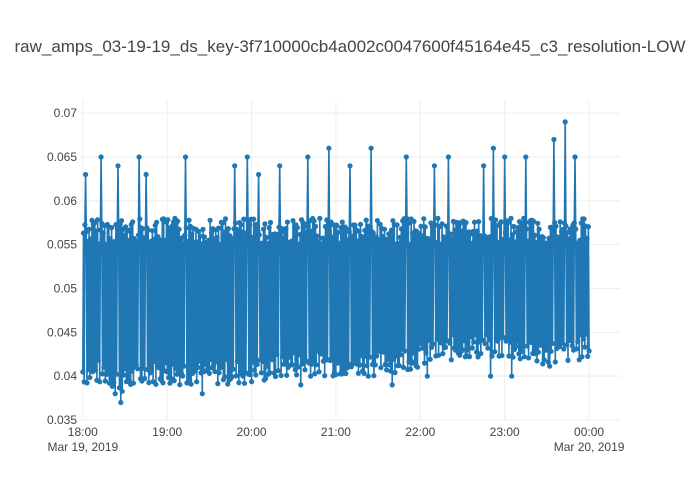 The height and width of the screenshot is (500, 700). I want to click on x-tick-label: 23:00, so click(505, 432).